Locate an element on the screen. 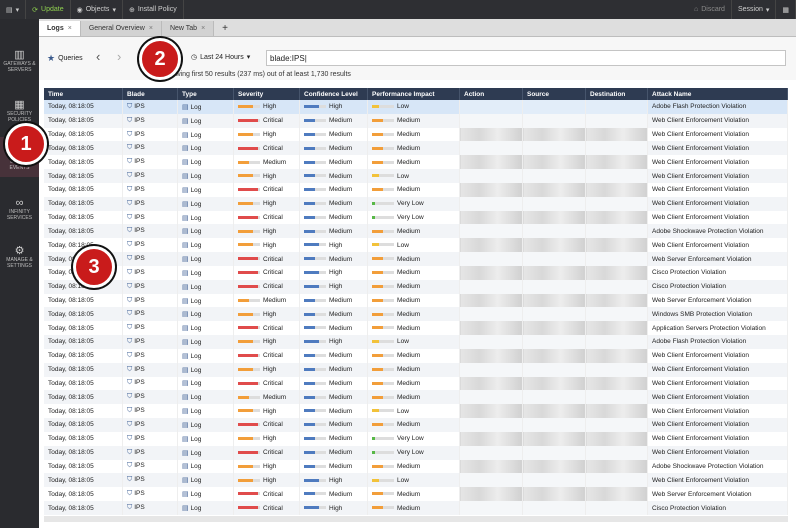 The image size is (796, 528). cell-attack-name: Web Client Enforcement Violation is located at coordinates (717, 217).